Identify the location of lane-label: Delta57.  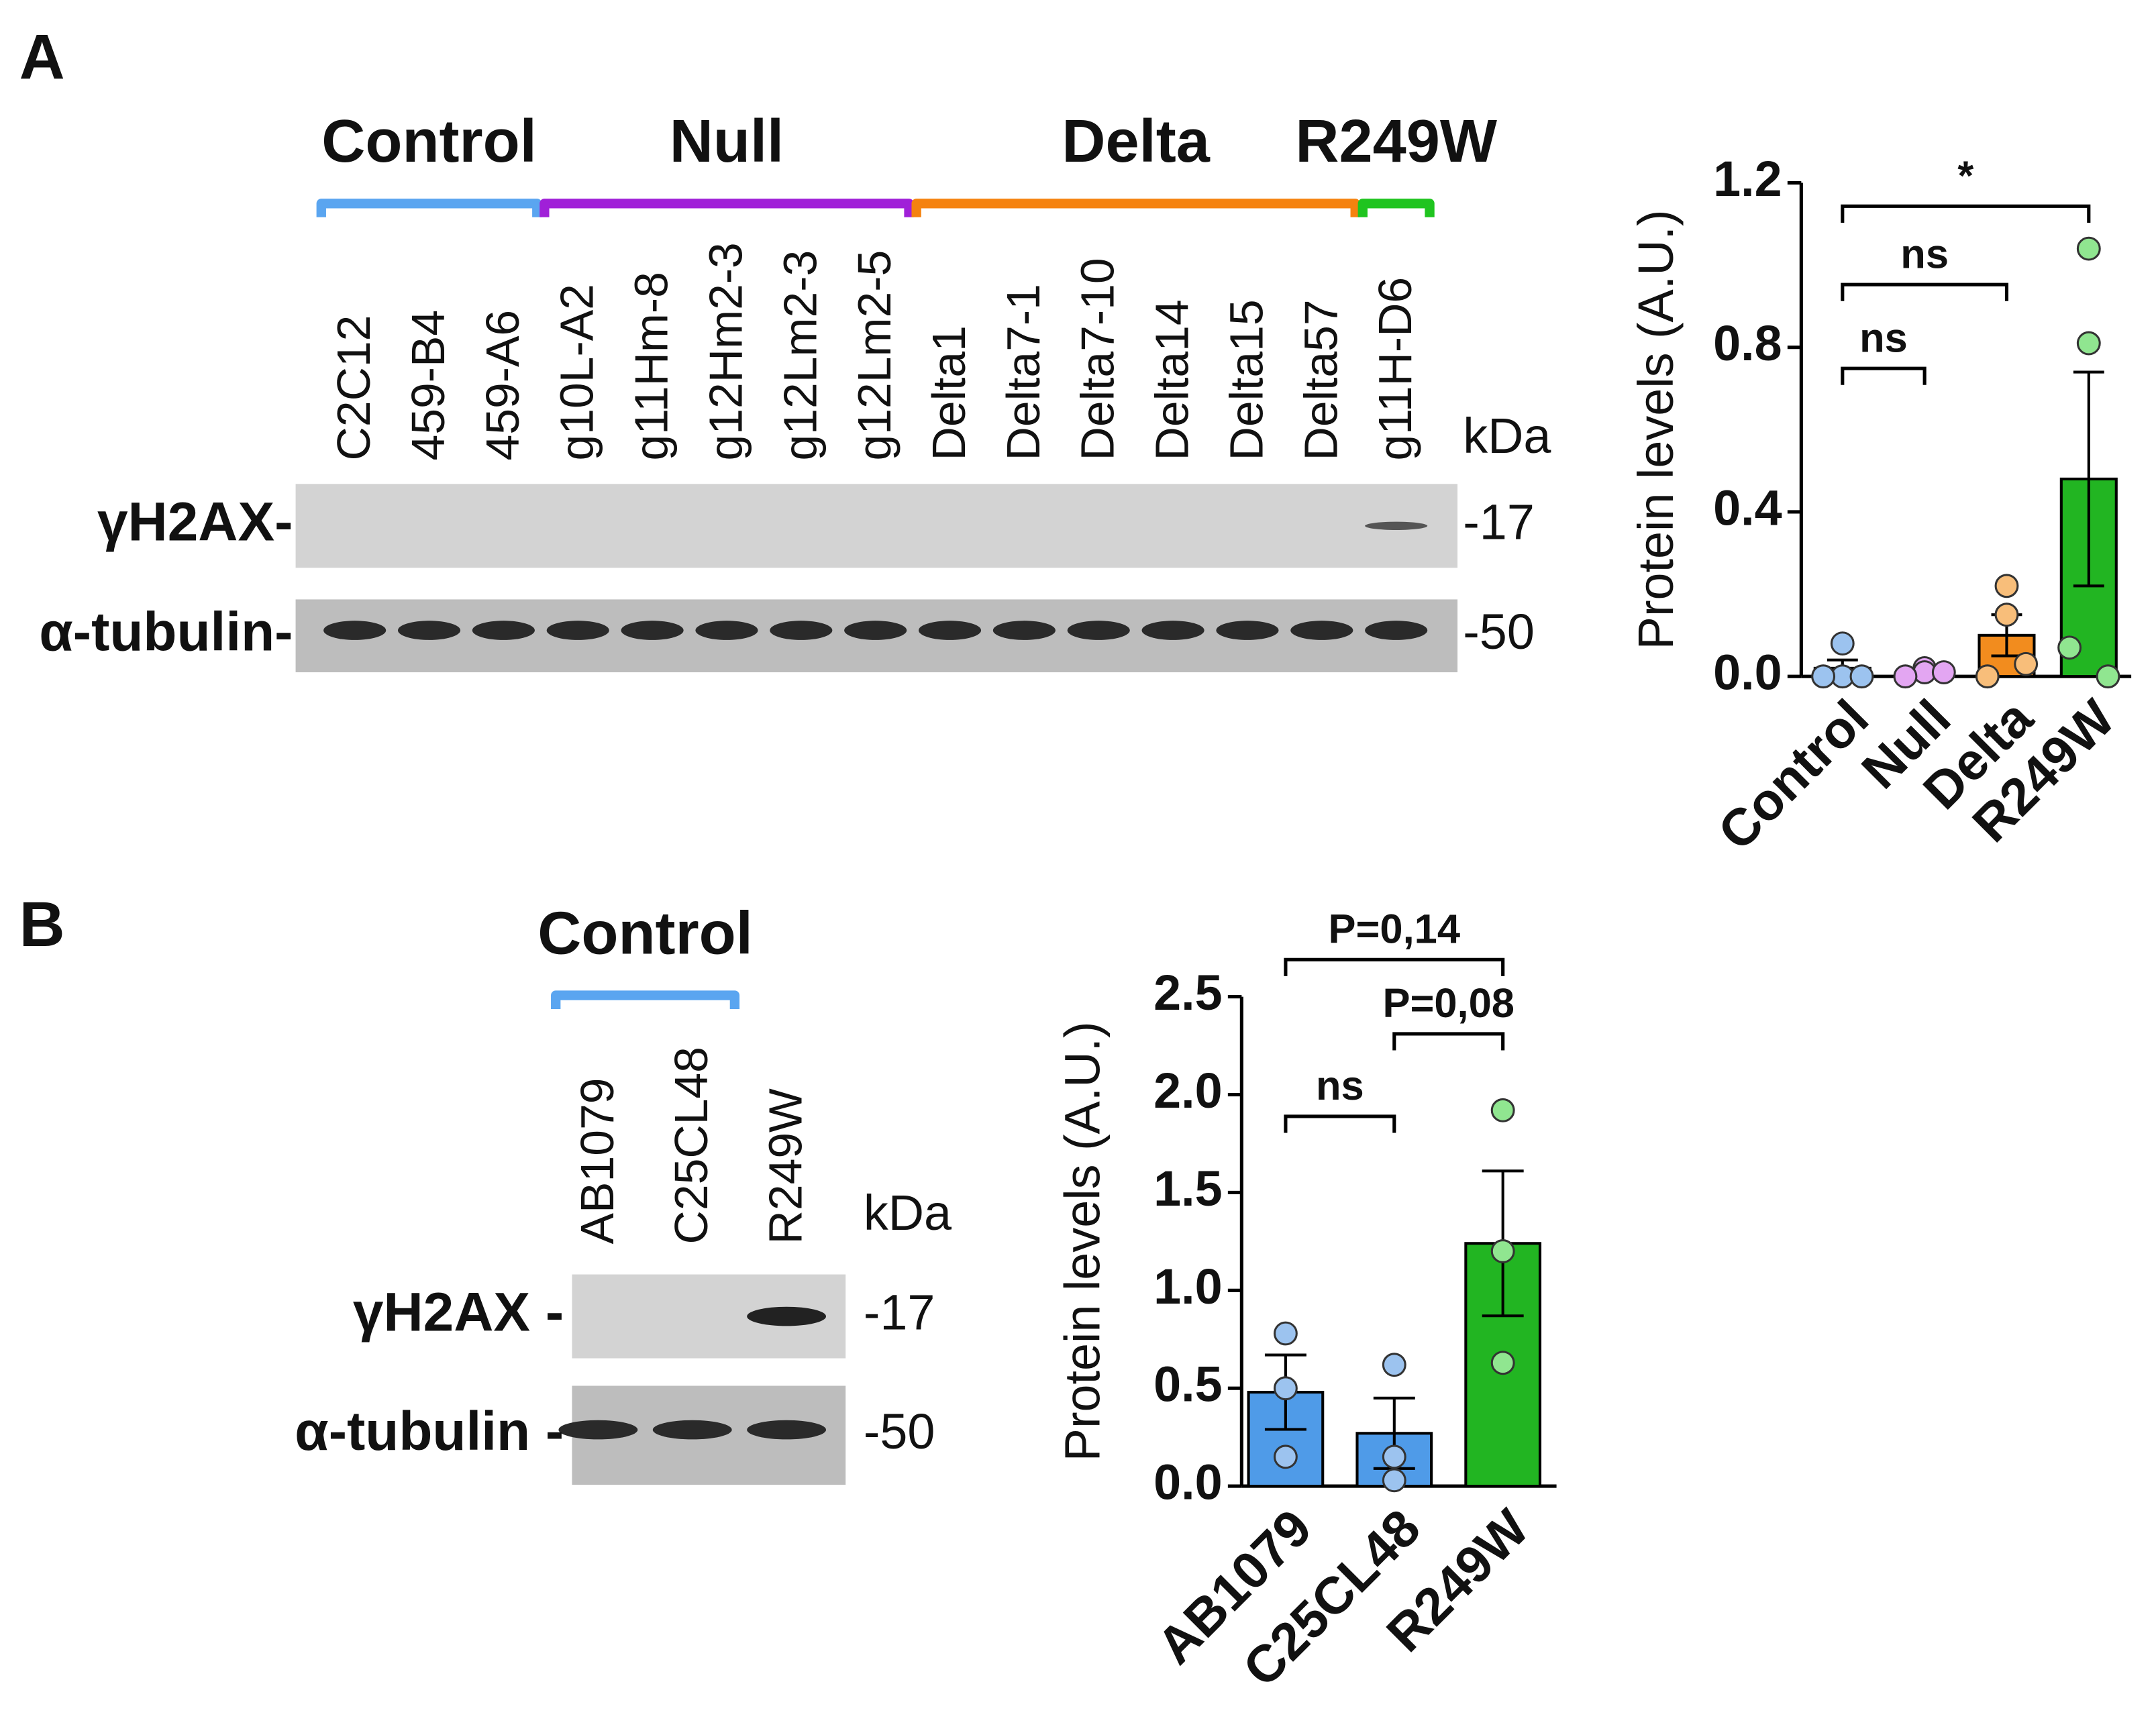
(1320, 379).